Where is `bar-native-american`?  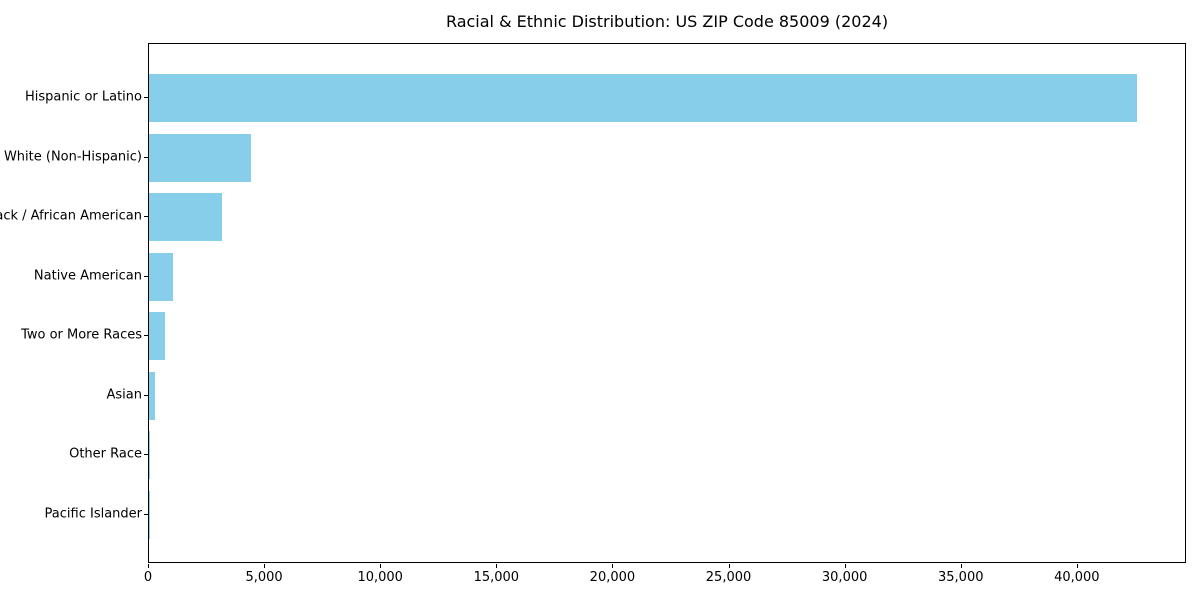
bar-native-american is located at coordinates (161, 276).